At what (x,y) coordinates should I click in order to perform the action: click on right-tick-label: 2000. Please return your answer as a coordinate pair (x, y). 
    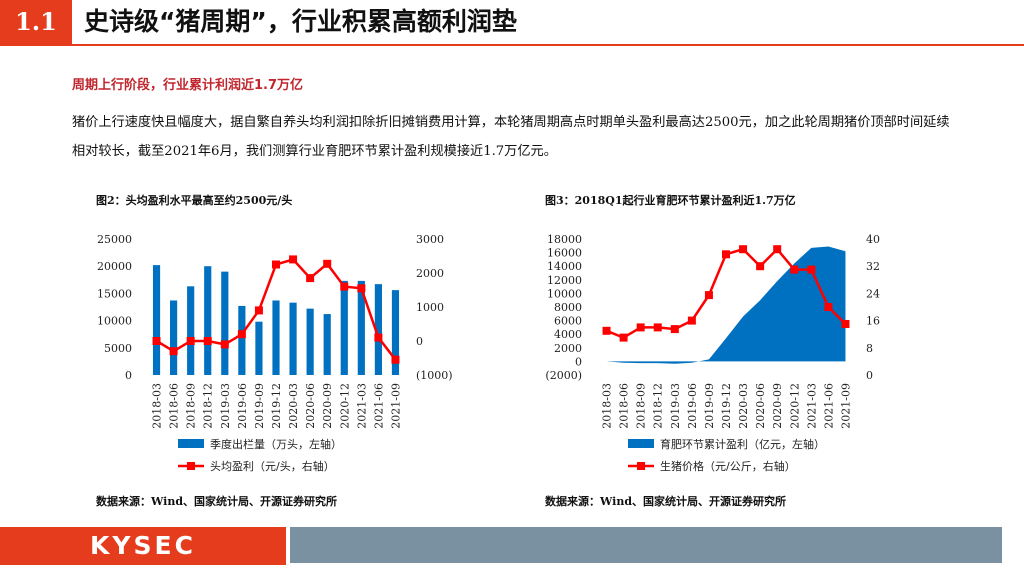
    Looking at the image, I should click on (430, 273).